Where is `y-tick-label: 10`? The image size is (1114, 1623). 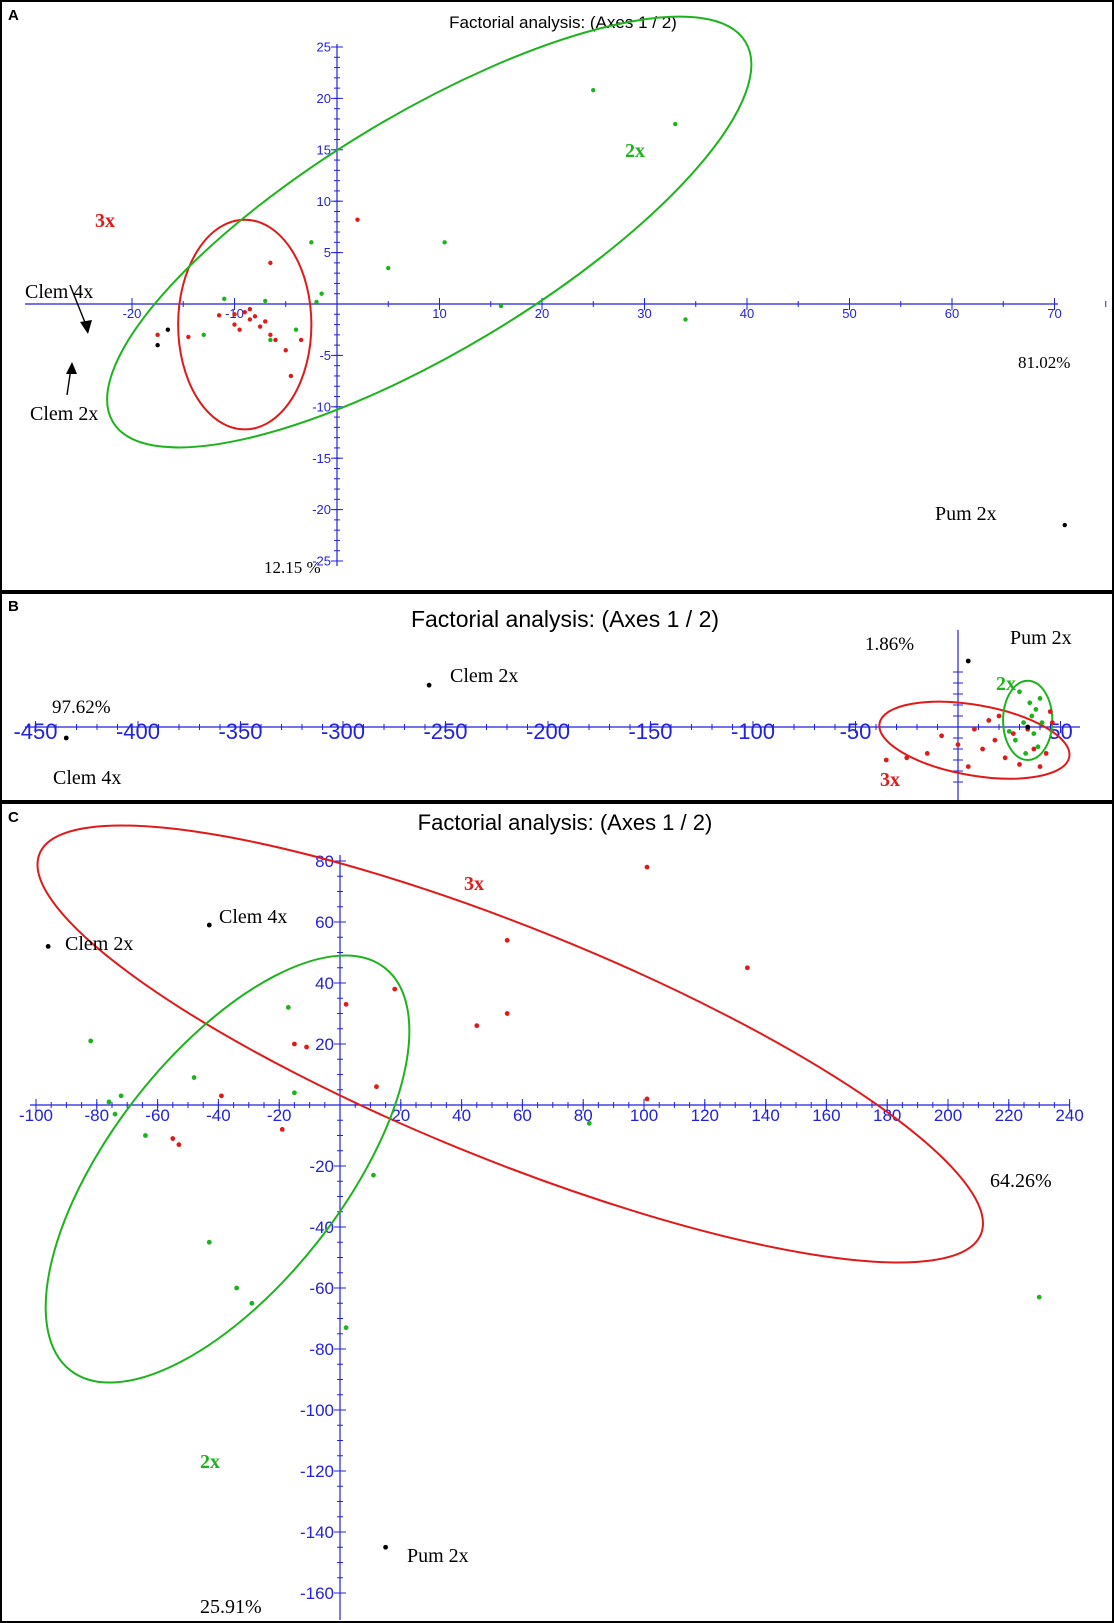
y-tick-label: 10 is located at coordinates (324, 201).